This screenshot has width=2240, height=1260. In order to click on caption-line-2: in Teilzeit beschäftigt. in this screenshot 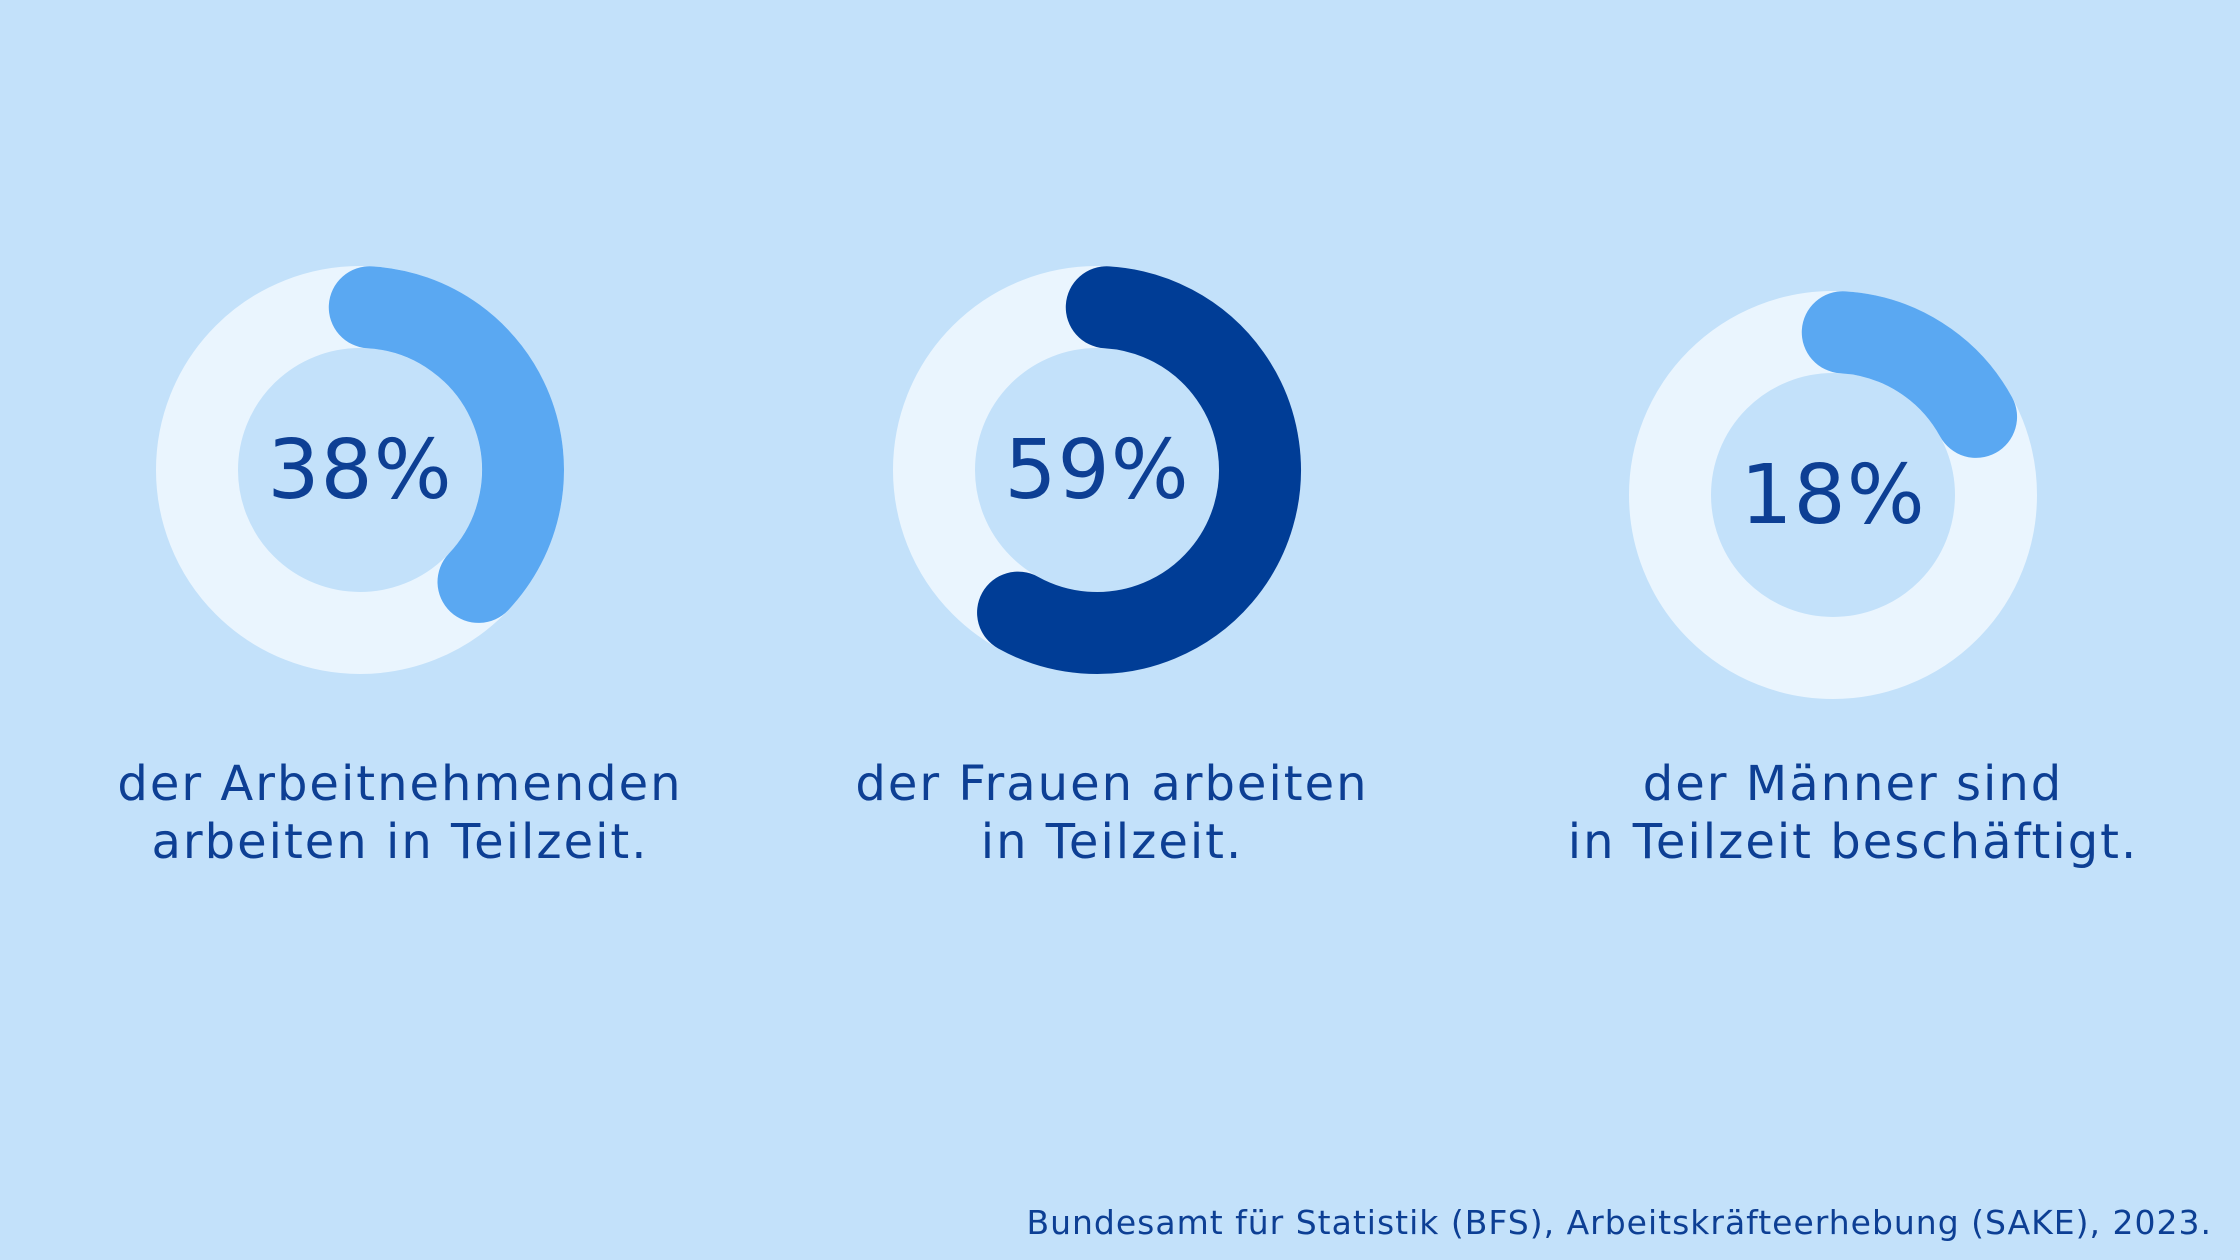, I will do `click(1853, 842)`.